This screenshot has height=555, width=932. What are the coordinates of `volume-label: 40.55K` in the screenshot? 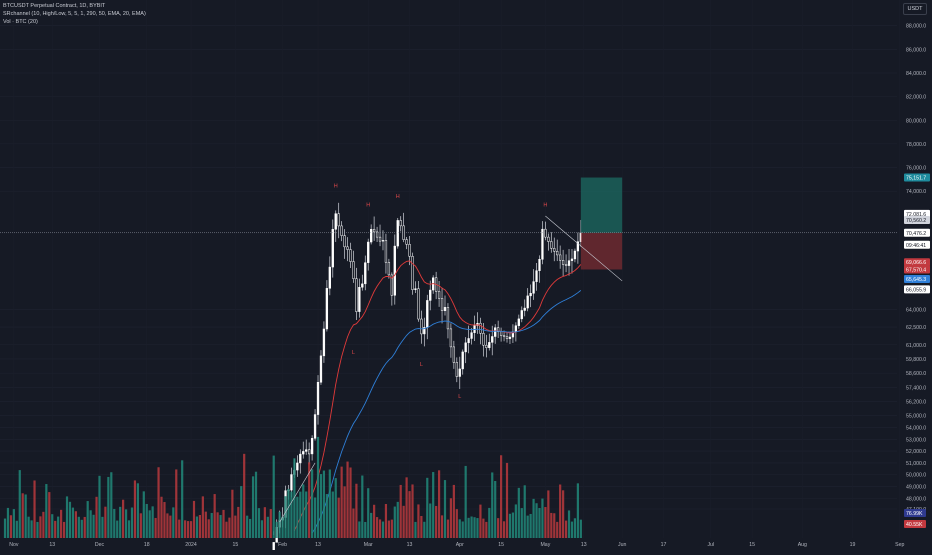 It's located at (914, 525).